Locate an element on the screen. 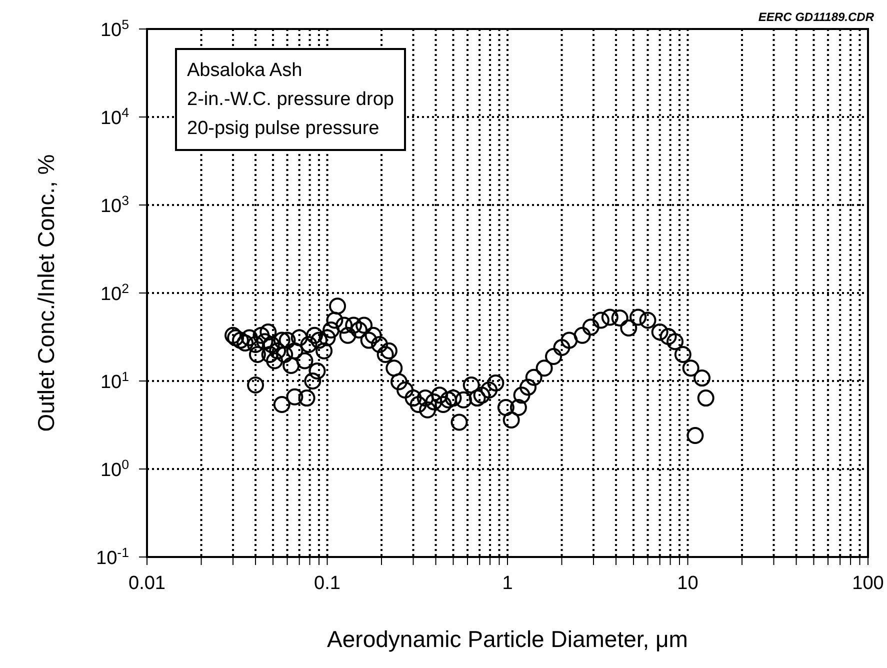  y-tick-label: 10$^{1}$ is located at coordinates (114, 380).